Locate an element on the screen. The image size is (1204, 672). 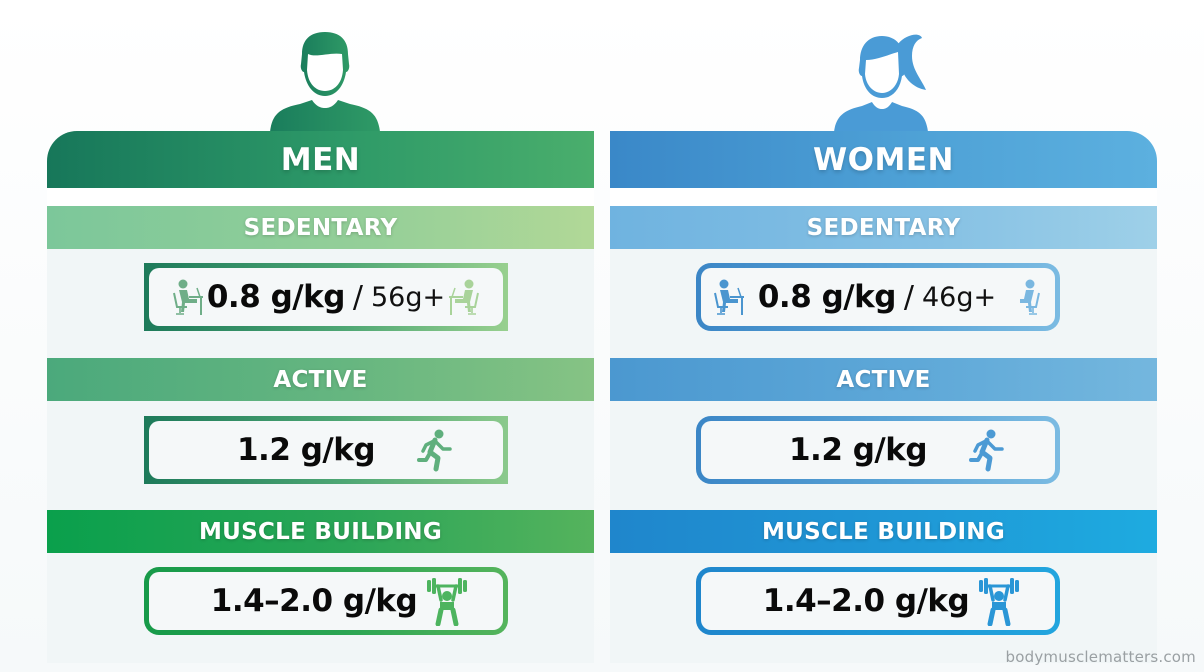
men-muscle-building-label: MUSCLE BUILDING is located at coordinates (320, 531).